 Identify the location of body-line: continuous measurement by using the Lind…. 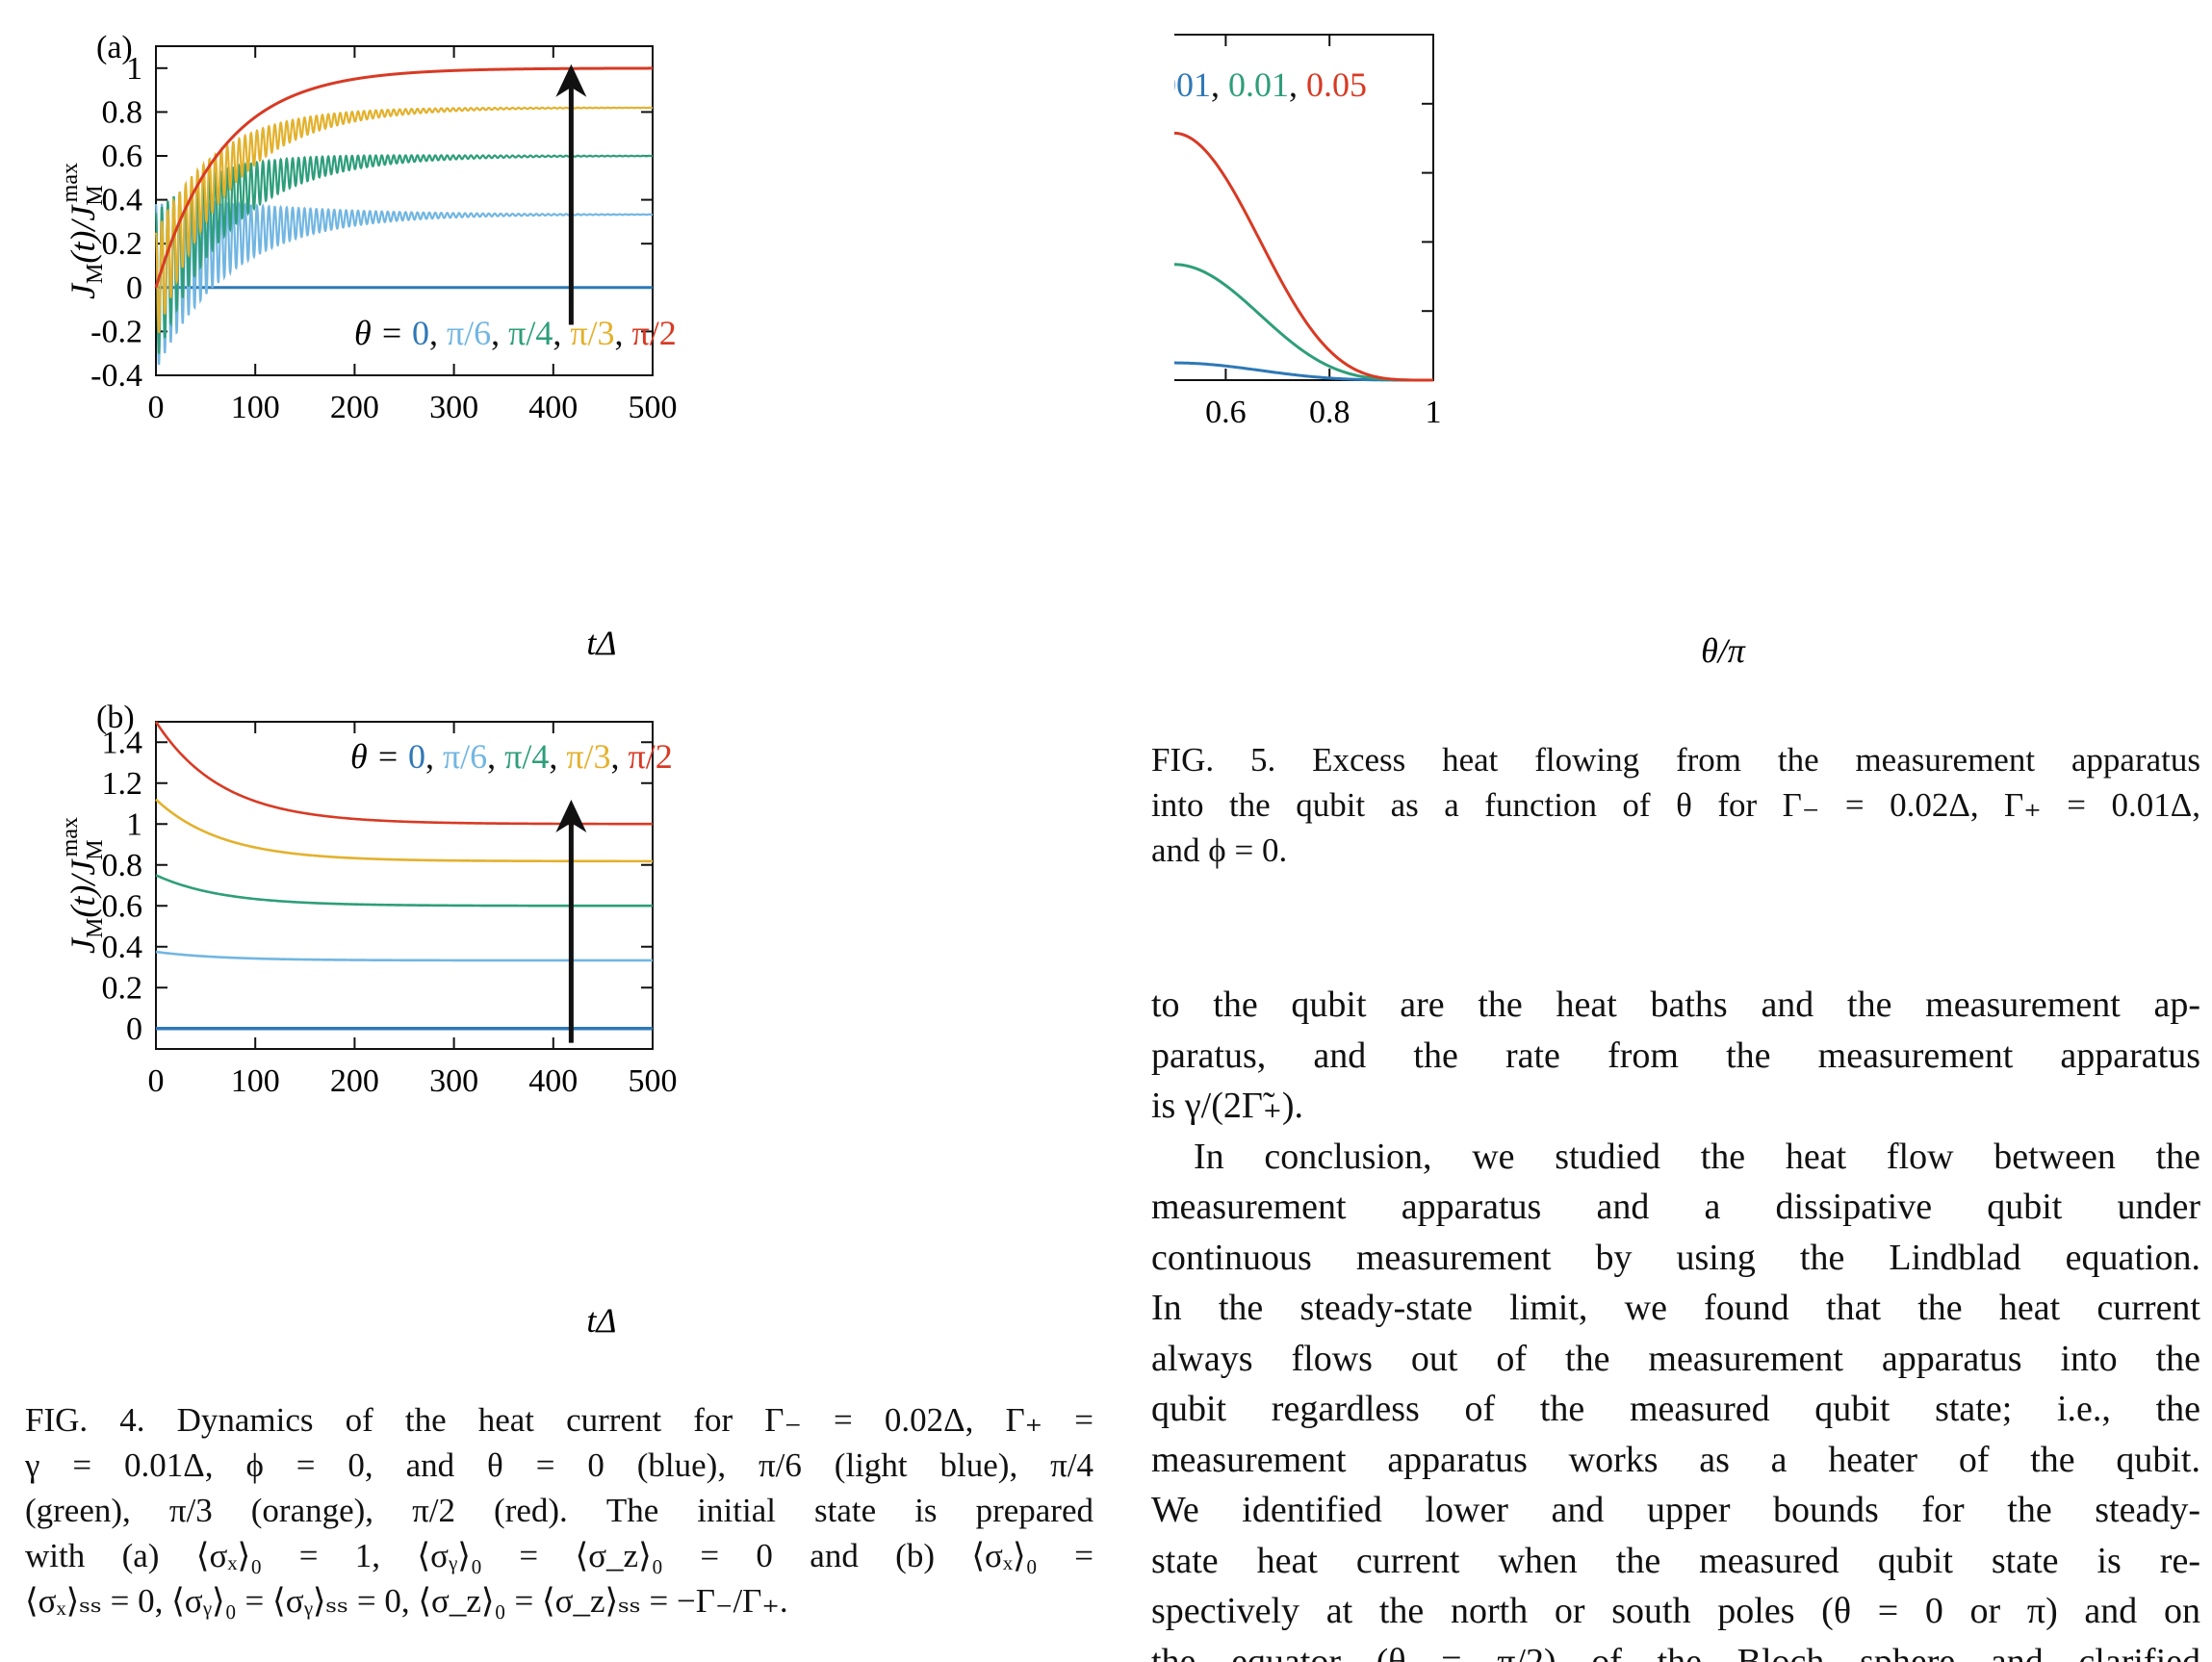
(1675, 1257).